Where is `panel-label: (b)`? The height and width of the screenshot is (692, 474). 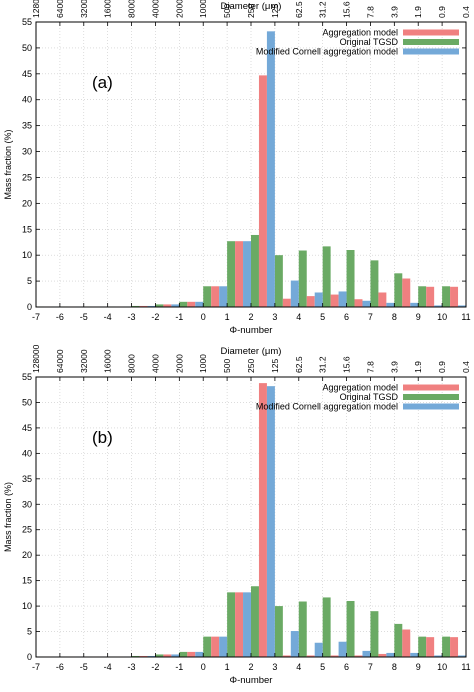
panel-label: (b) is located at coordinates (102, 437).